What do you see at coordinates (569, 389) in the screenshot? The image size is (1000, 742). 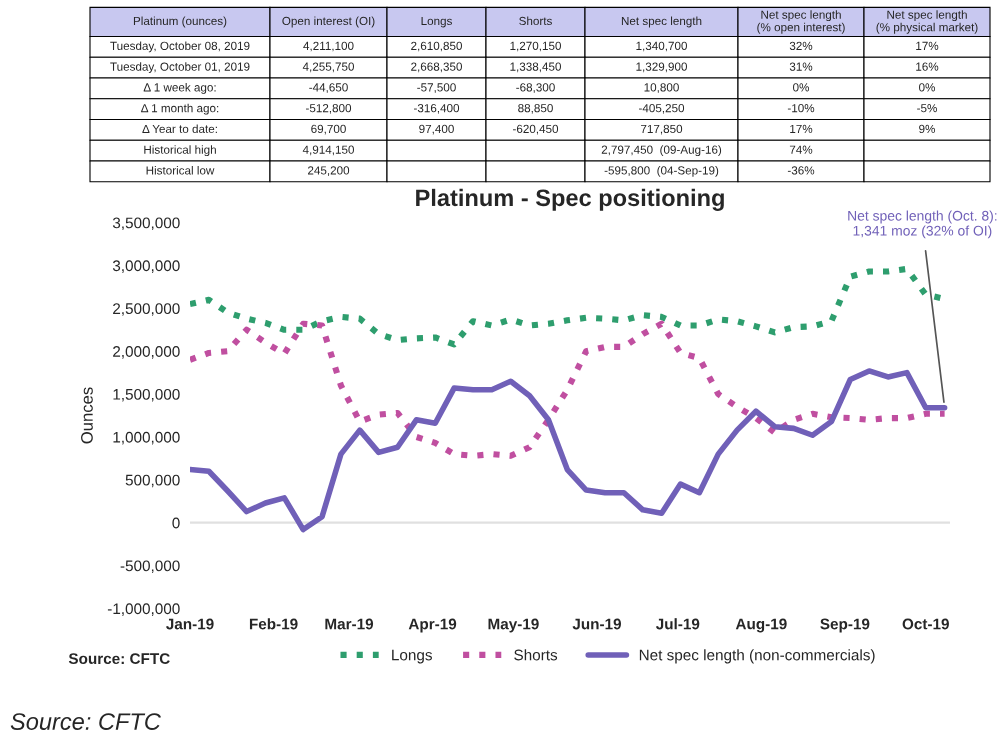 I see `line-series` at bounding box center [569, 389].